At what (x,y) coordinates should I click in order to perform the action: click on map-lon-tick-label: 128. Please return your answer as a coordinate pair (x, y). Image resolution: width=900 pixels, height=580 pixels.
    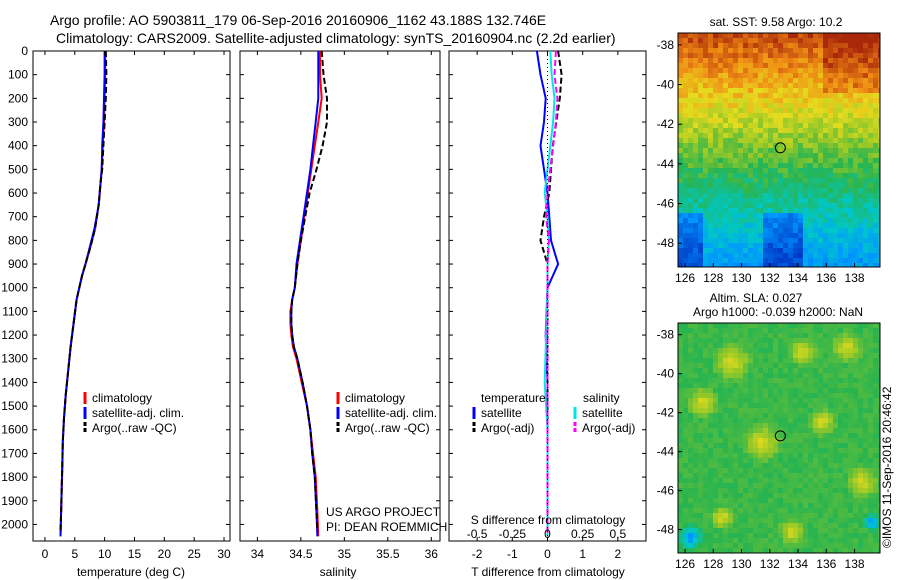
    Looking at the image, I should click on (713, 564).